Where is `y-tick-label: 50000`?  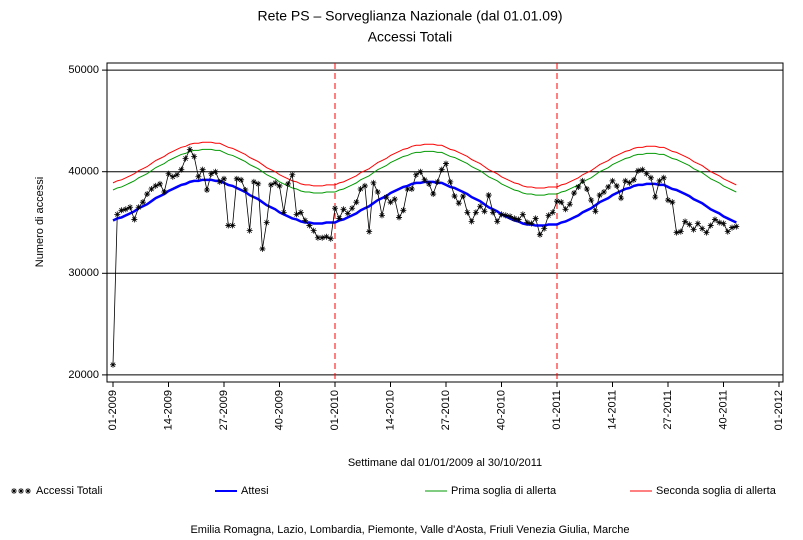 y-tick-label: 50000 is located at coordinates (83, 70).